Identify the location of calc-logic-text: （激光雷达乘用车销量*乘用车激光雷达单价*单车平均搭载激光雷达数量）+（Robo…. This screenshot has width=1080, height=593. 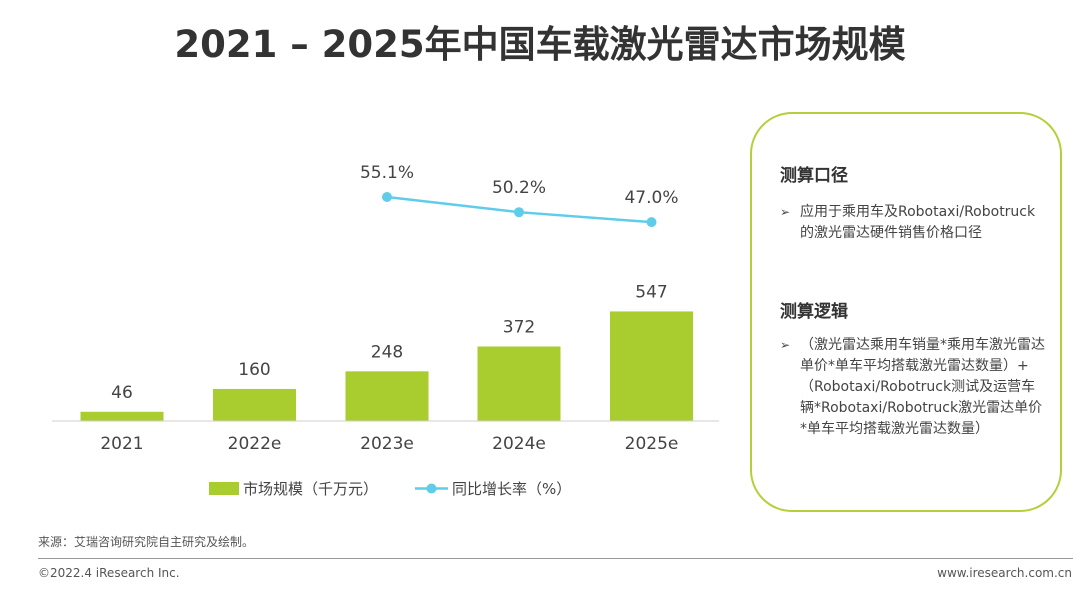
(922, 387).